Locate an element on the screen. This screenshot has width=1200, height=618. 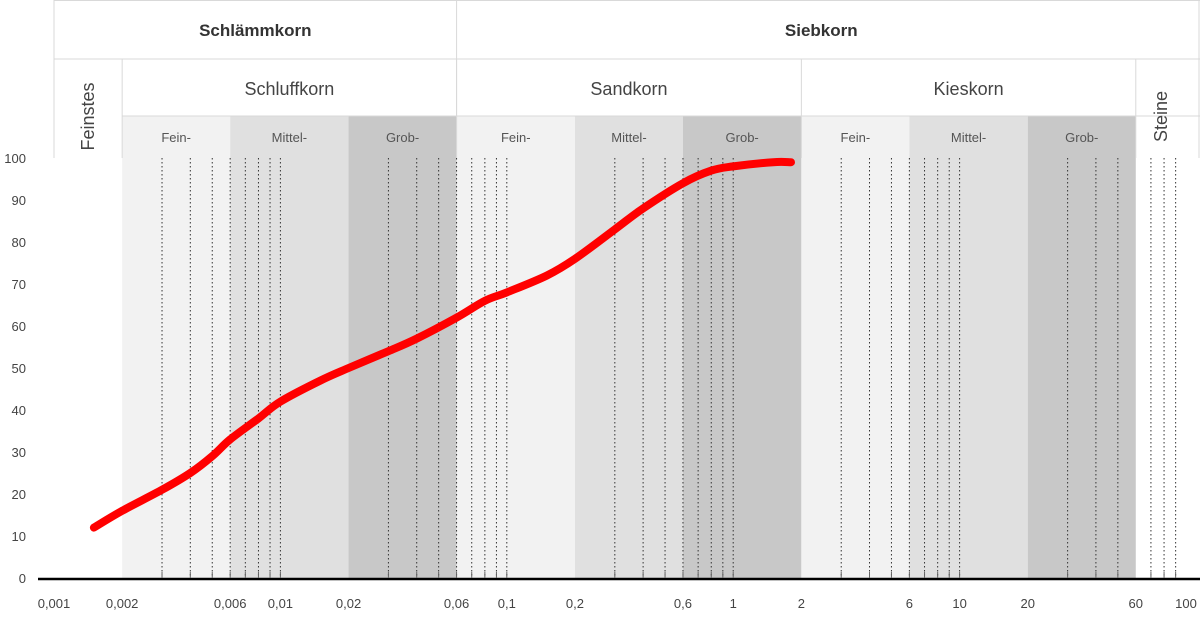
x-tick-label-9: 1 is located at coordinates (733, 603).